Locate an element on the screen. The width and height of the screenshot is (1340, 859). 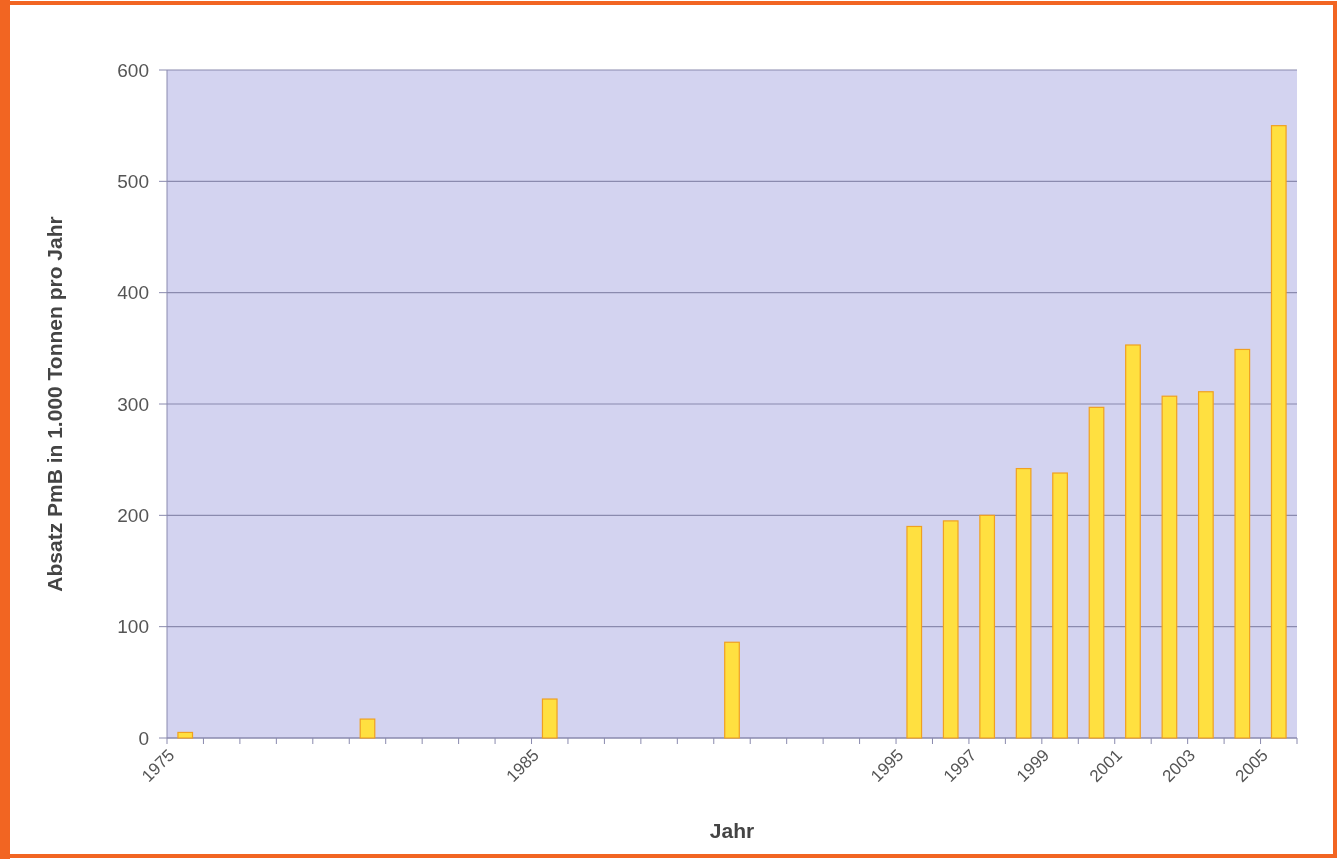
y-tick-label: 300 is located at coordinates (133, 404).